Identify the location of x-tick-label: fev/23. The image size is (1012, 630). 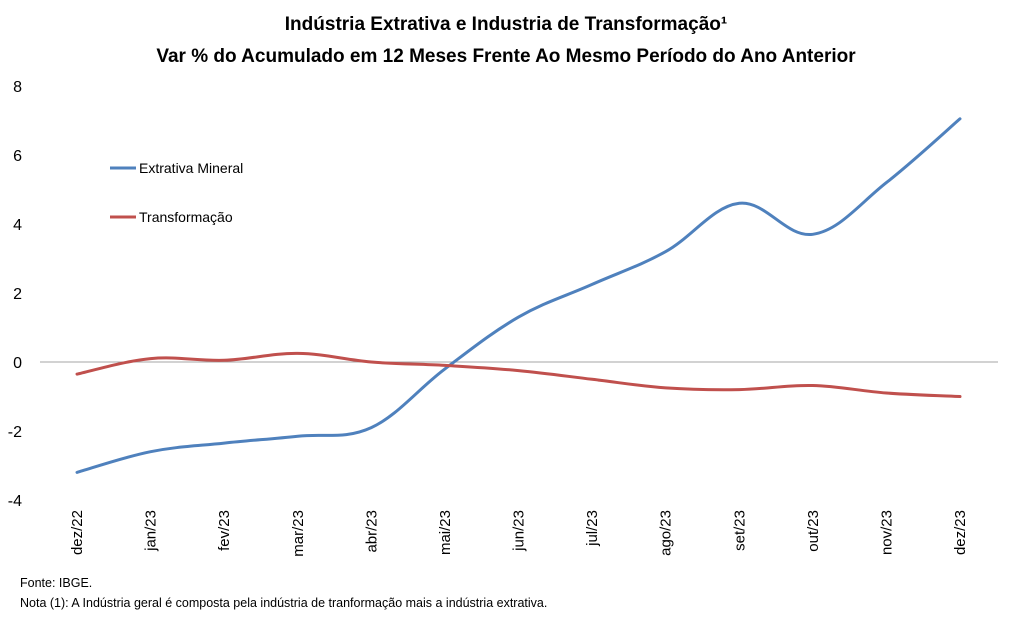
(224, 530).